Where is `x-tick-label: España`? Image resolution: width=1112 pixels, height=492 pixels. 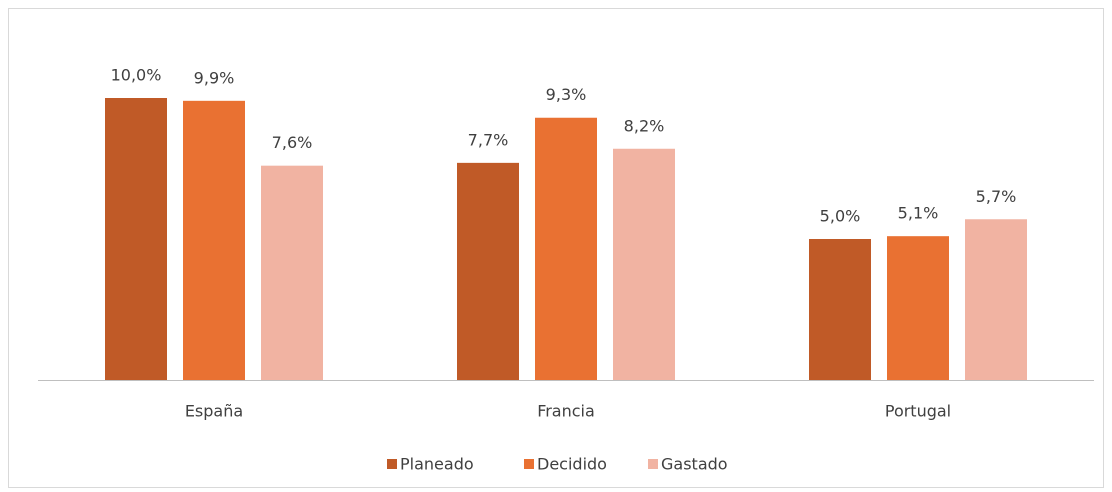
x-tick-label: España is located at coordinates (214, 411).